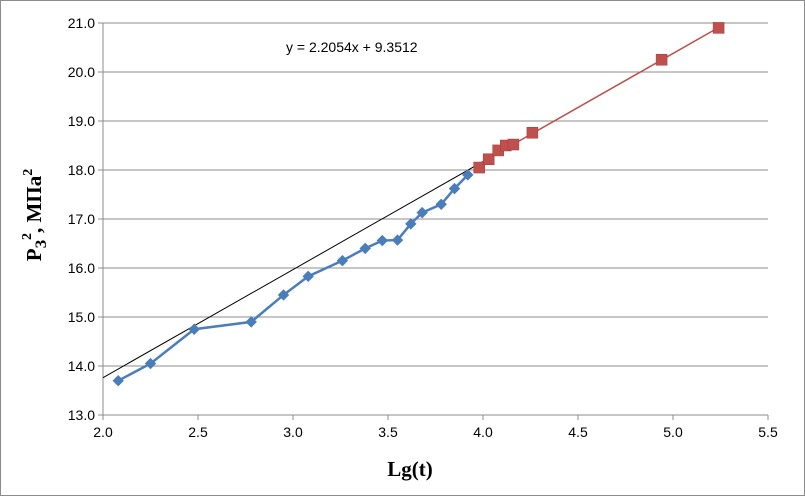 The height and width of the screenshot is (496, 805). What do you see at coordinates (483, 432) in the screenshot?
I see `x-tick-label: 4.0` at bounding box center [483, 432].